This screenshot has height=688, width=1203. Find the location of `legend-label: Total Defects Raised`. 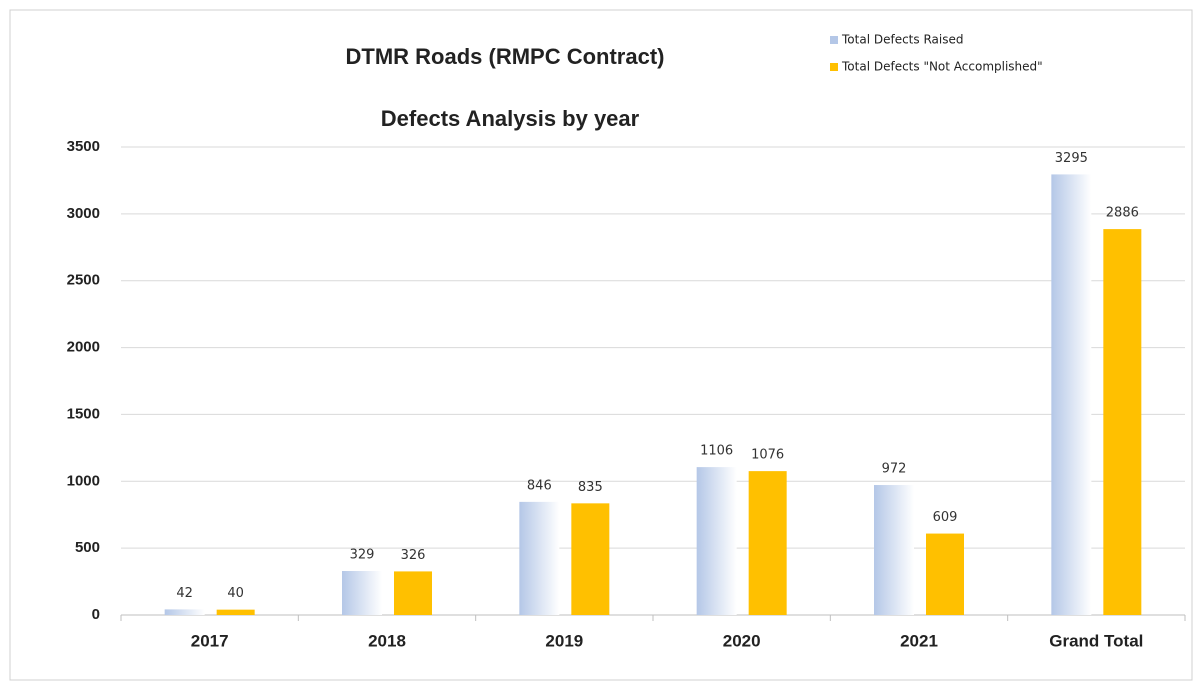

legend-label: Total Defects Raised is located at coordinates (902, 40).